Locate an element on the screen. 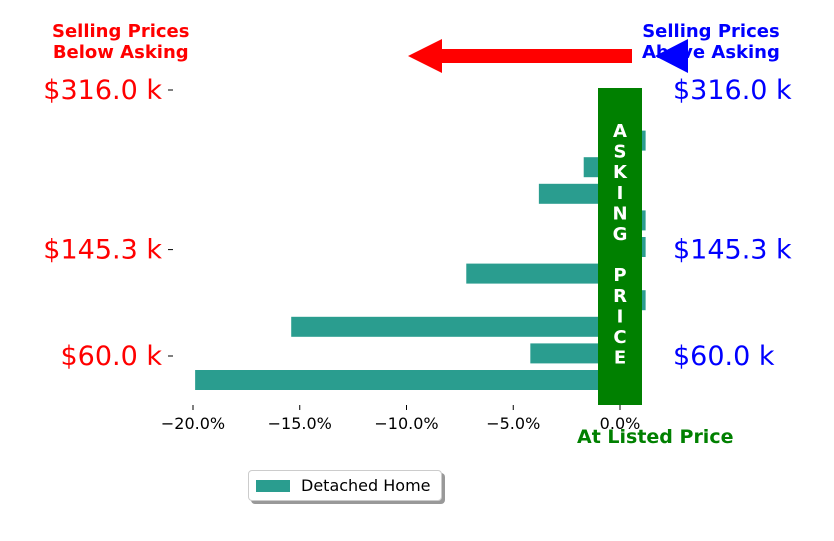  legend: Detached Home is located at coordinates (345, 485).